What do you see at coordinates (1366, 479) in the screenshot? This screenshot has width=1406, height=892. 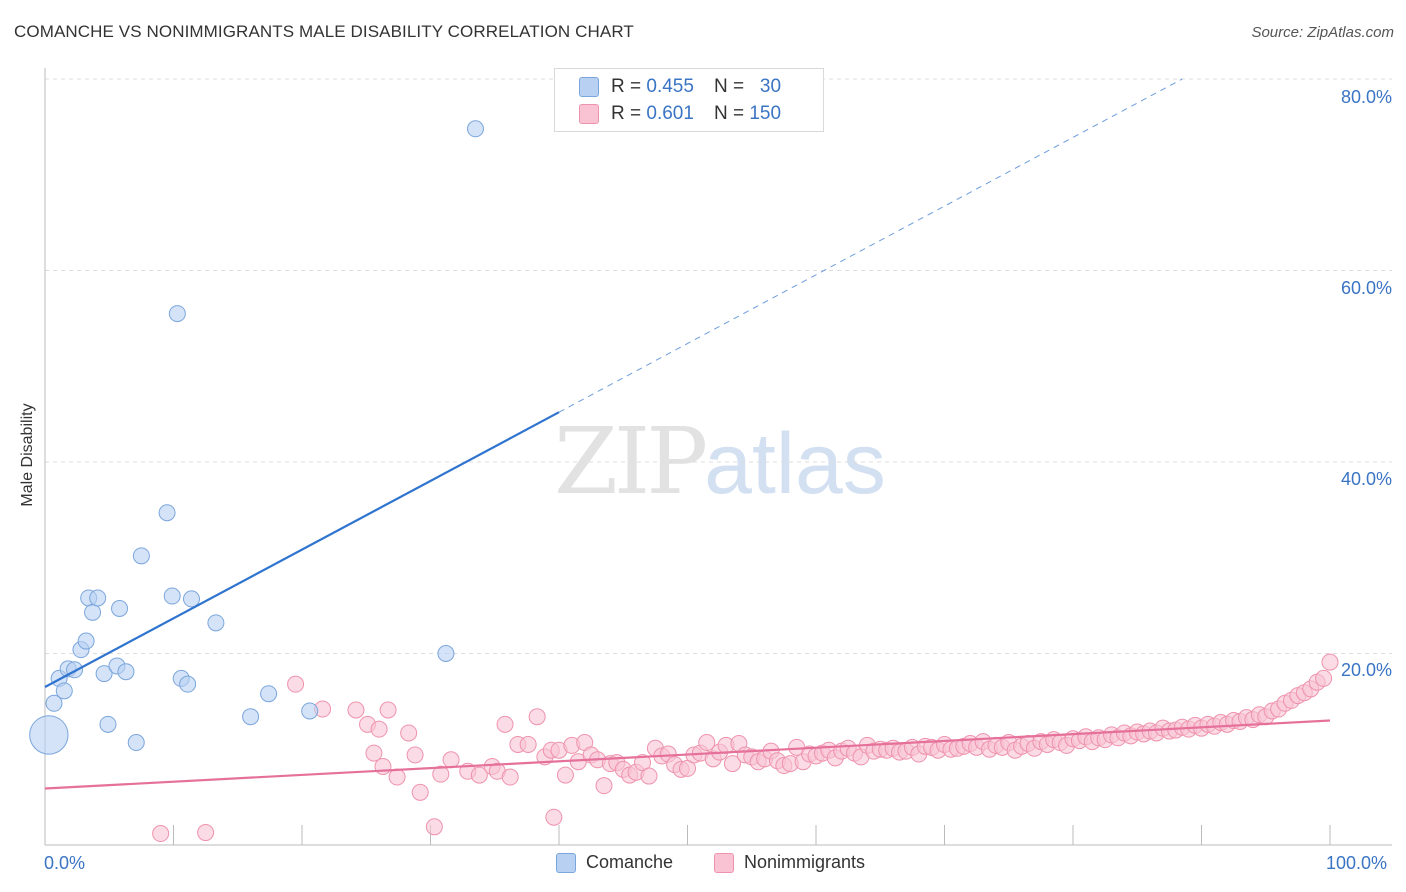 I see `y-tick-label: 40.0%` at bounding box center [1366, 479].